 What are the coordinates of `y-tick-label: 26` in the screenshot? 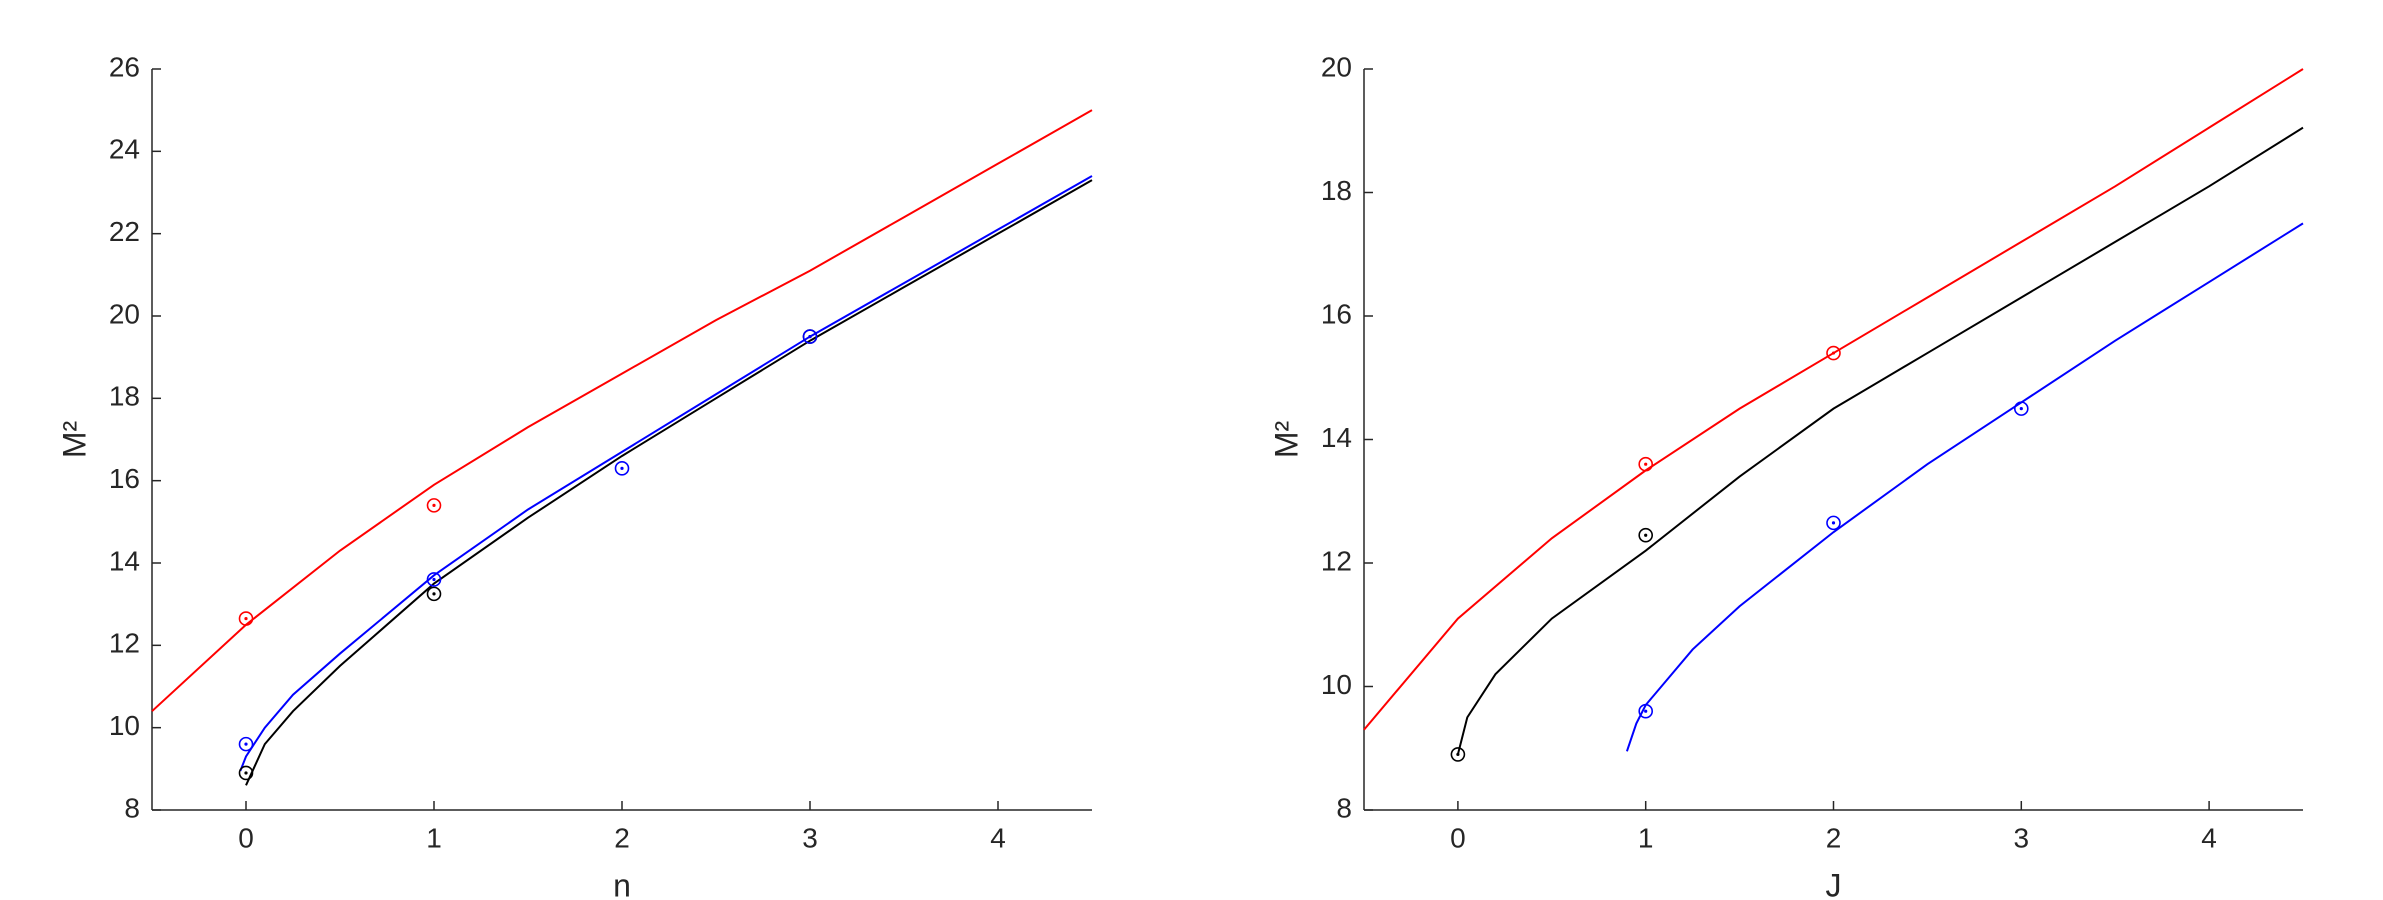 It's located at (124, 66).